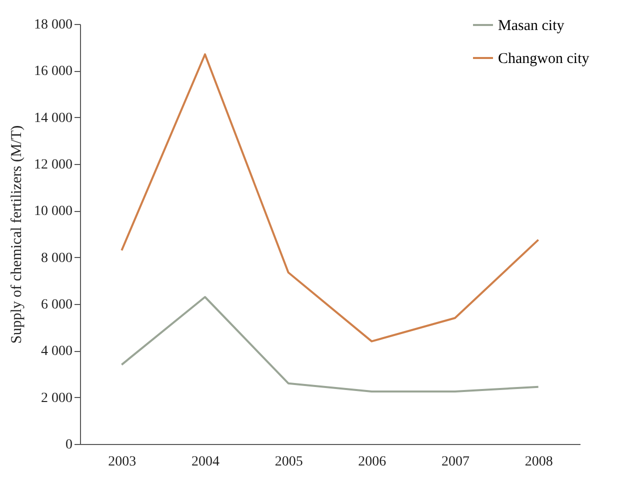  What do you see at coordinates (531, 26) in the screenshot?
I see `legend-label: Masan city` at bounding box center [531, 26].